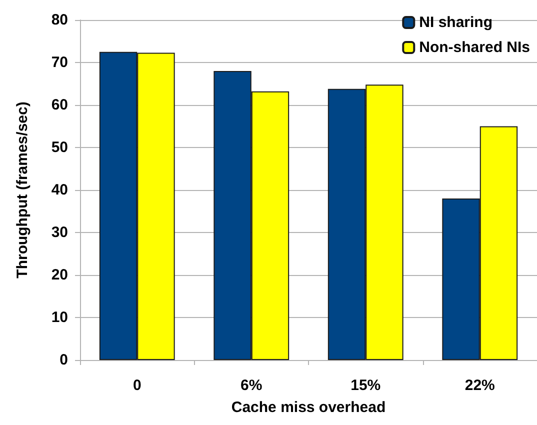 This screenshot has height=425, width=537. Describe the element at coordinates (64, 360) in the screenshot. I see `y-tick-label: 0` at that location.